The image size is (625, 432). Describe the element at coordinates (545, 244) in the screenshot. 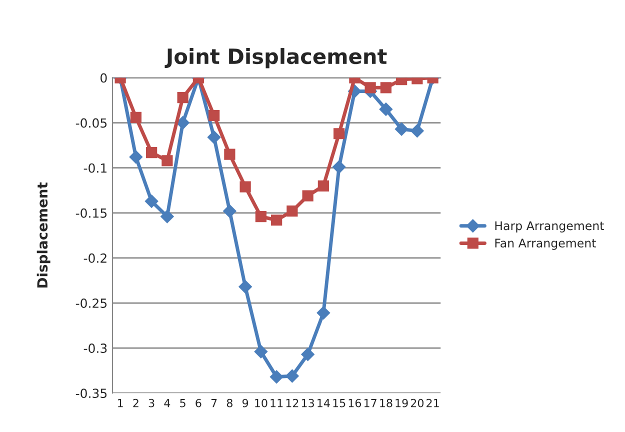

I see `legend-label: Fan Arrangement` at that location.